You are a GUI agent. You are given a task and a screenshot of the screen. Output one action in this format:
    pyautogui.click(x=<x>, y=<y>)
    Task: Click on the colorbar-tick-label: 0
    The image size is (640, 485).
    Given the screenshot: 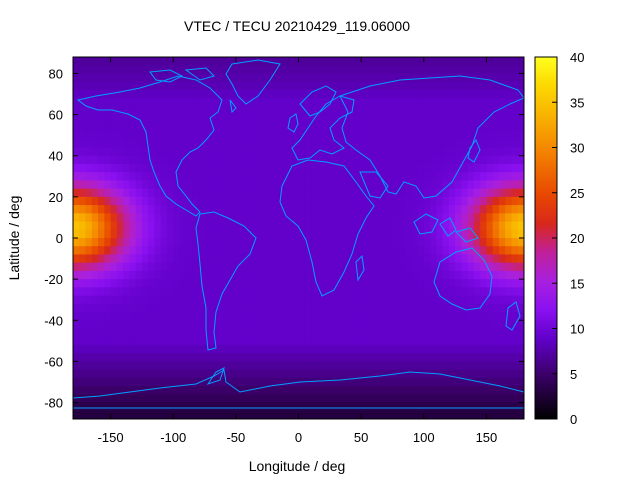 What is the action you would take?
    pyautogui.click(x=573, y=419)
    